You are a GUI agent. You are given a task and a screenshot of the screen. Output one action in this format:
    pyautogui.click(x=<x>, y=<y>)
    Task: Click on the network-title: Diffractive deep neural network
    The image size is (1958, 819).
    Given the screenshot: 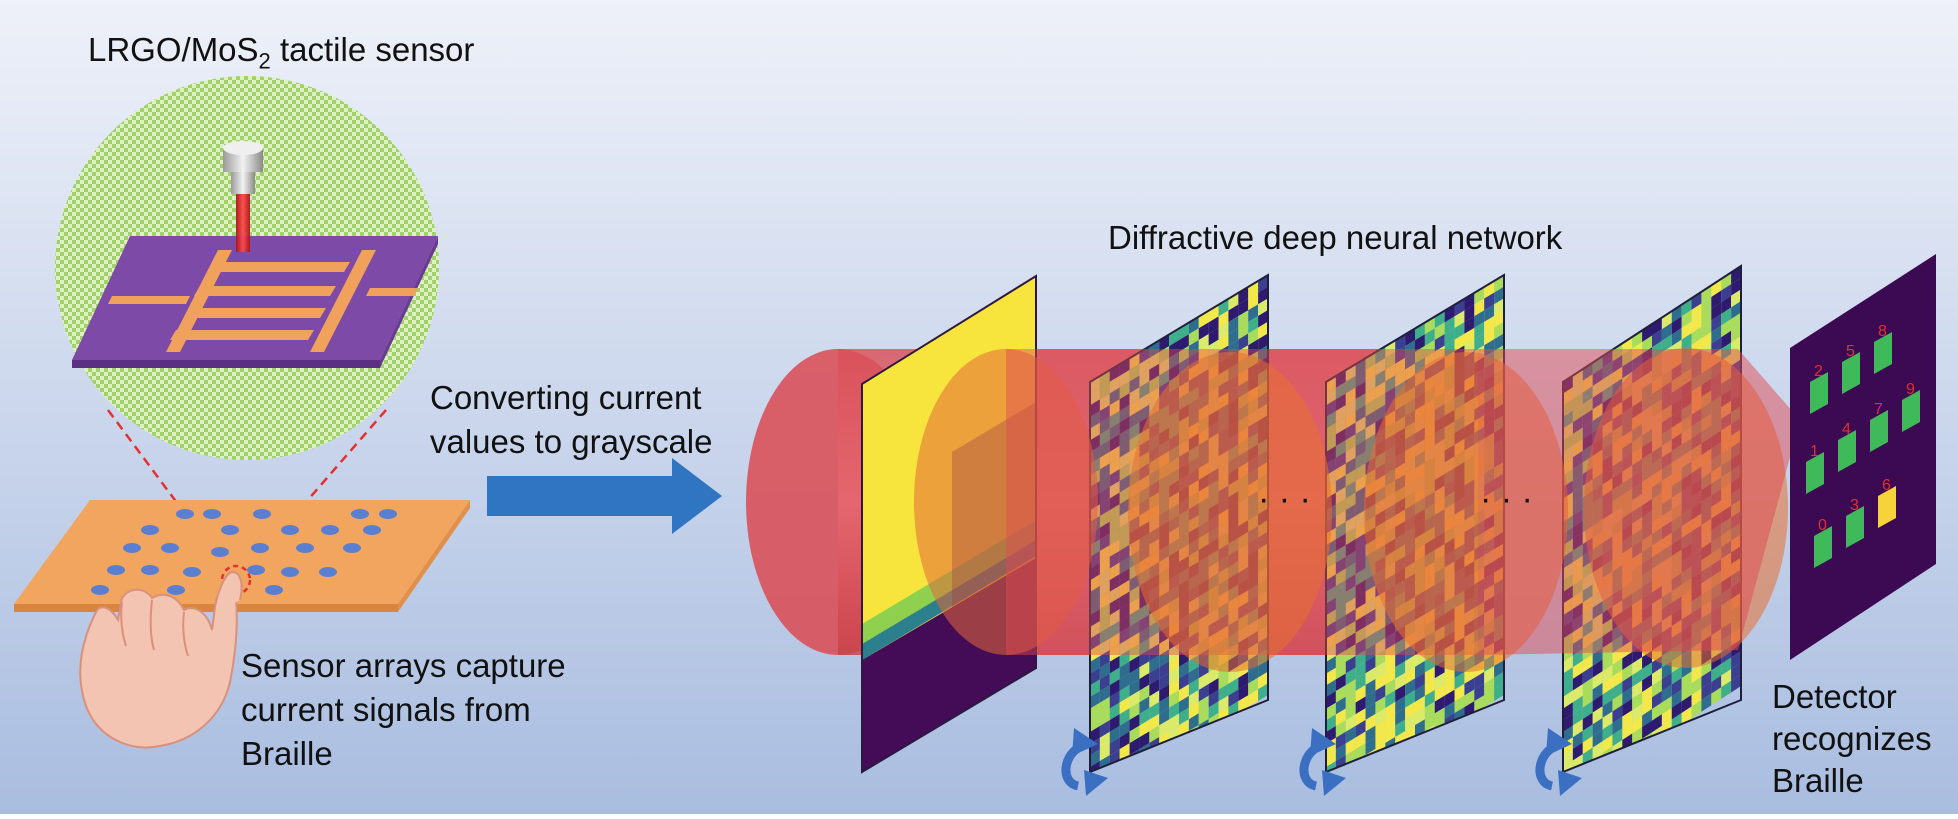 What is the action you would take?
    pyautogui.click(x=1335, y=237)
    